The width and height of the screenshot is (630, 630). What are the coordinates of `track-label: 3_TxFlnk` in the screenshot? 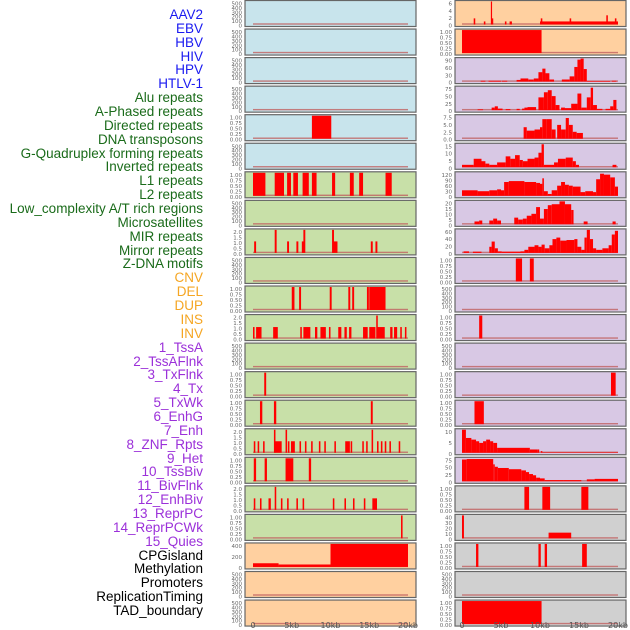 It's located at (175, 375).